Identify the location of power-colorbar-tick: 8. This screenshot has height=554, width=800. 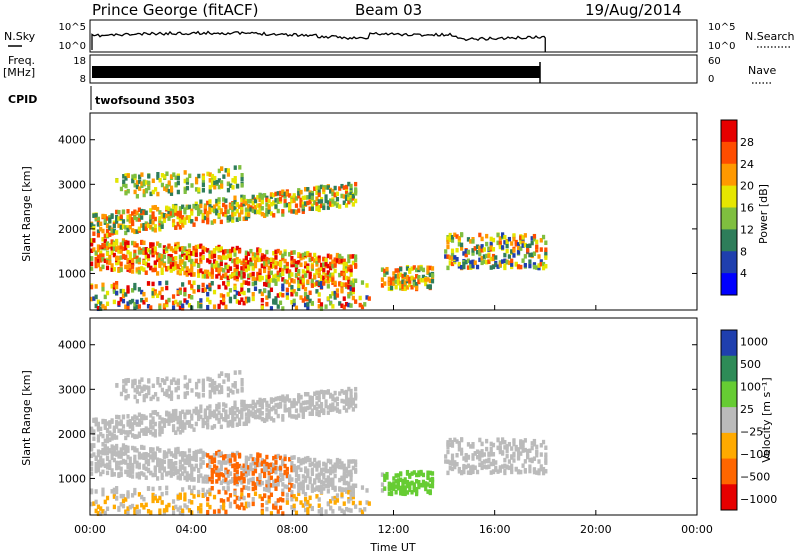
(743, 251).